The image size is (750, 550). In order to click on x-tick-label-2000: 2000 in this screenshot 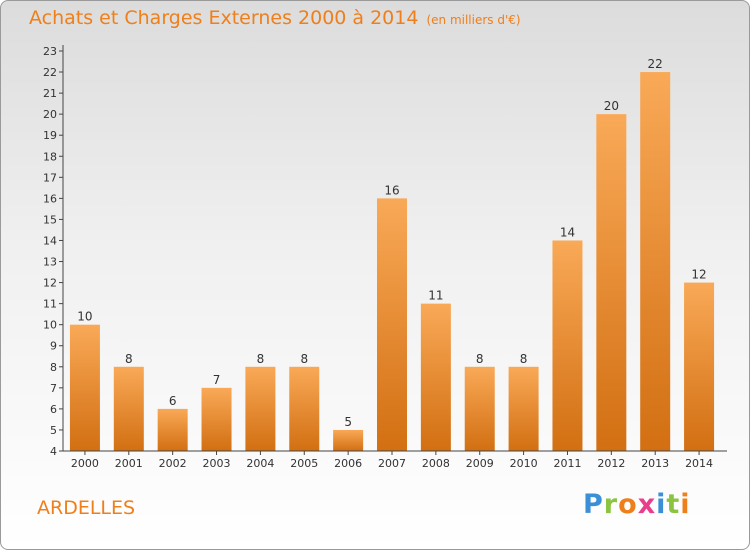, I will do `click(85, 463)`.